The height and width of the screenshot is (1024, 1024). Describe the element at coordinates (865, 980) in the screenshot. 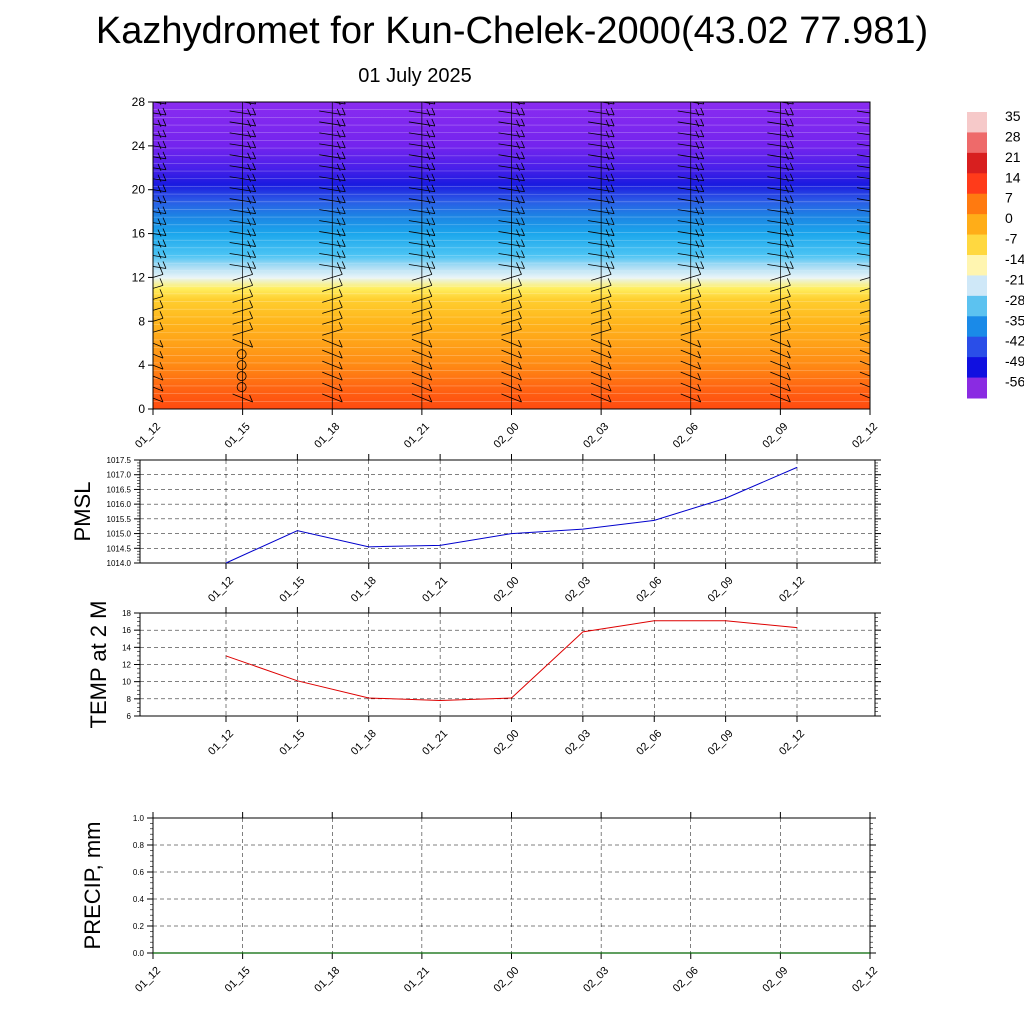

I see `x-tick-label: 02_12` at that location.